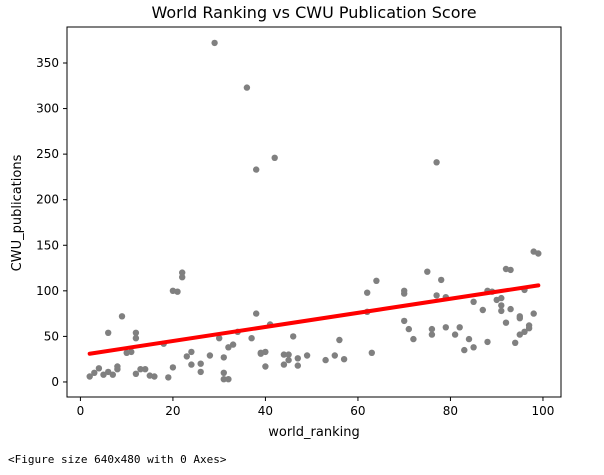 Image resolution: width=604 pixels, height=475 pixels. Describe the element at coordinates (265, 411) in the screenshot. I see `x-tick-label: 40` at that location.